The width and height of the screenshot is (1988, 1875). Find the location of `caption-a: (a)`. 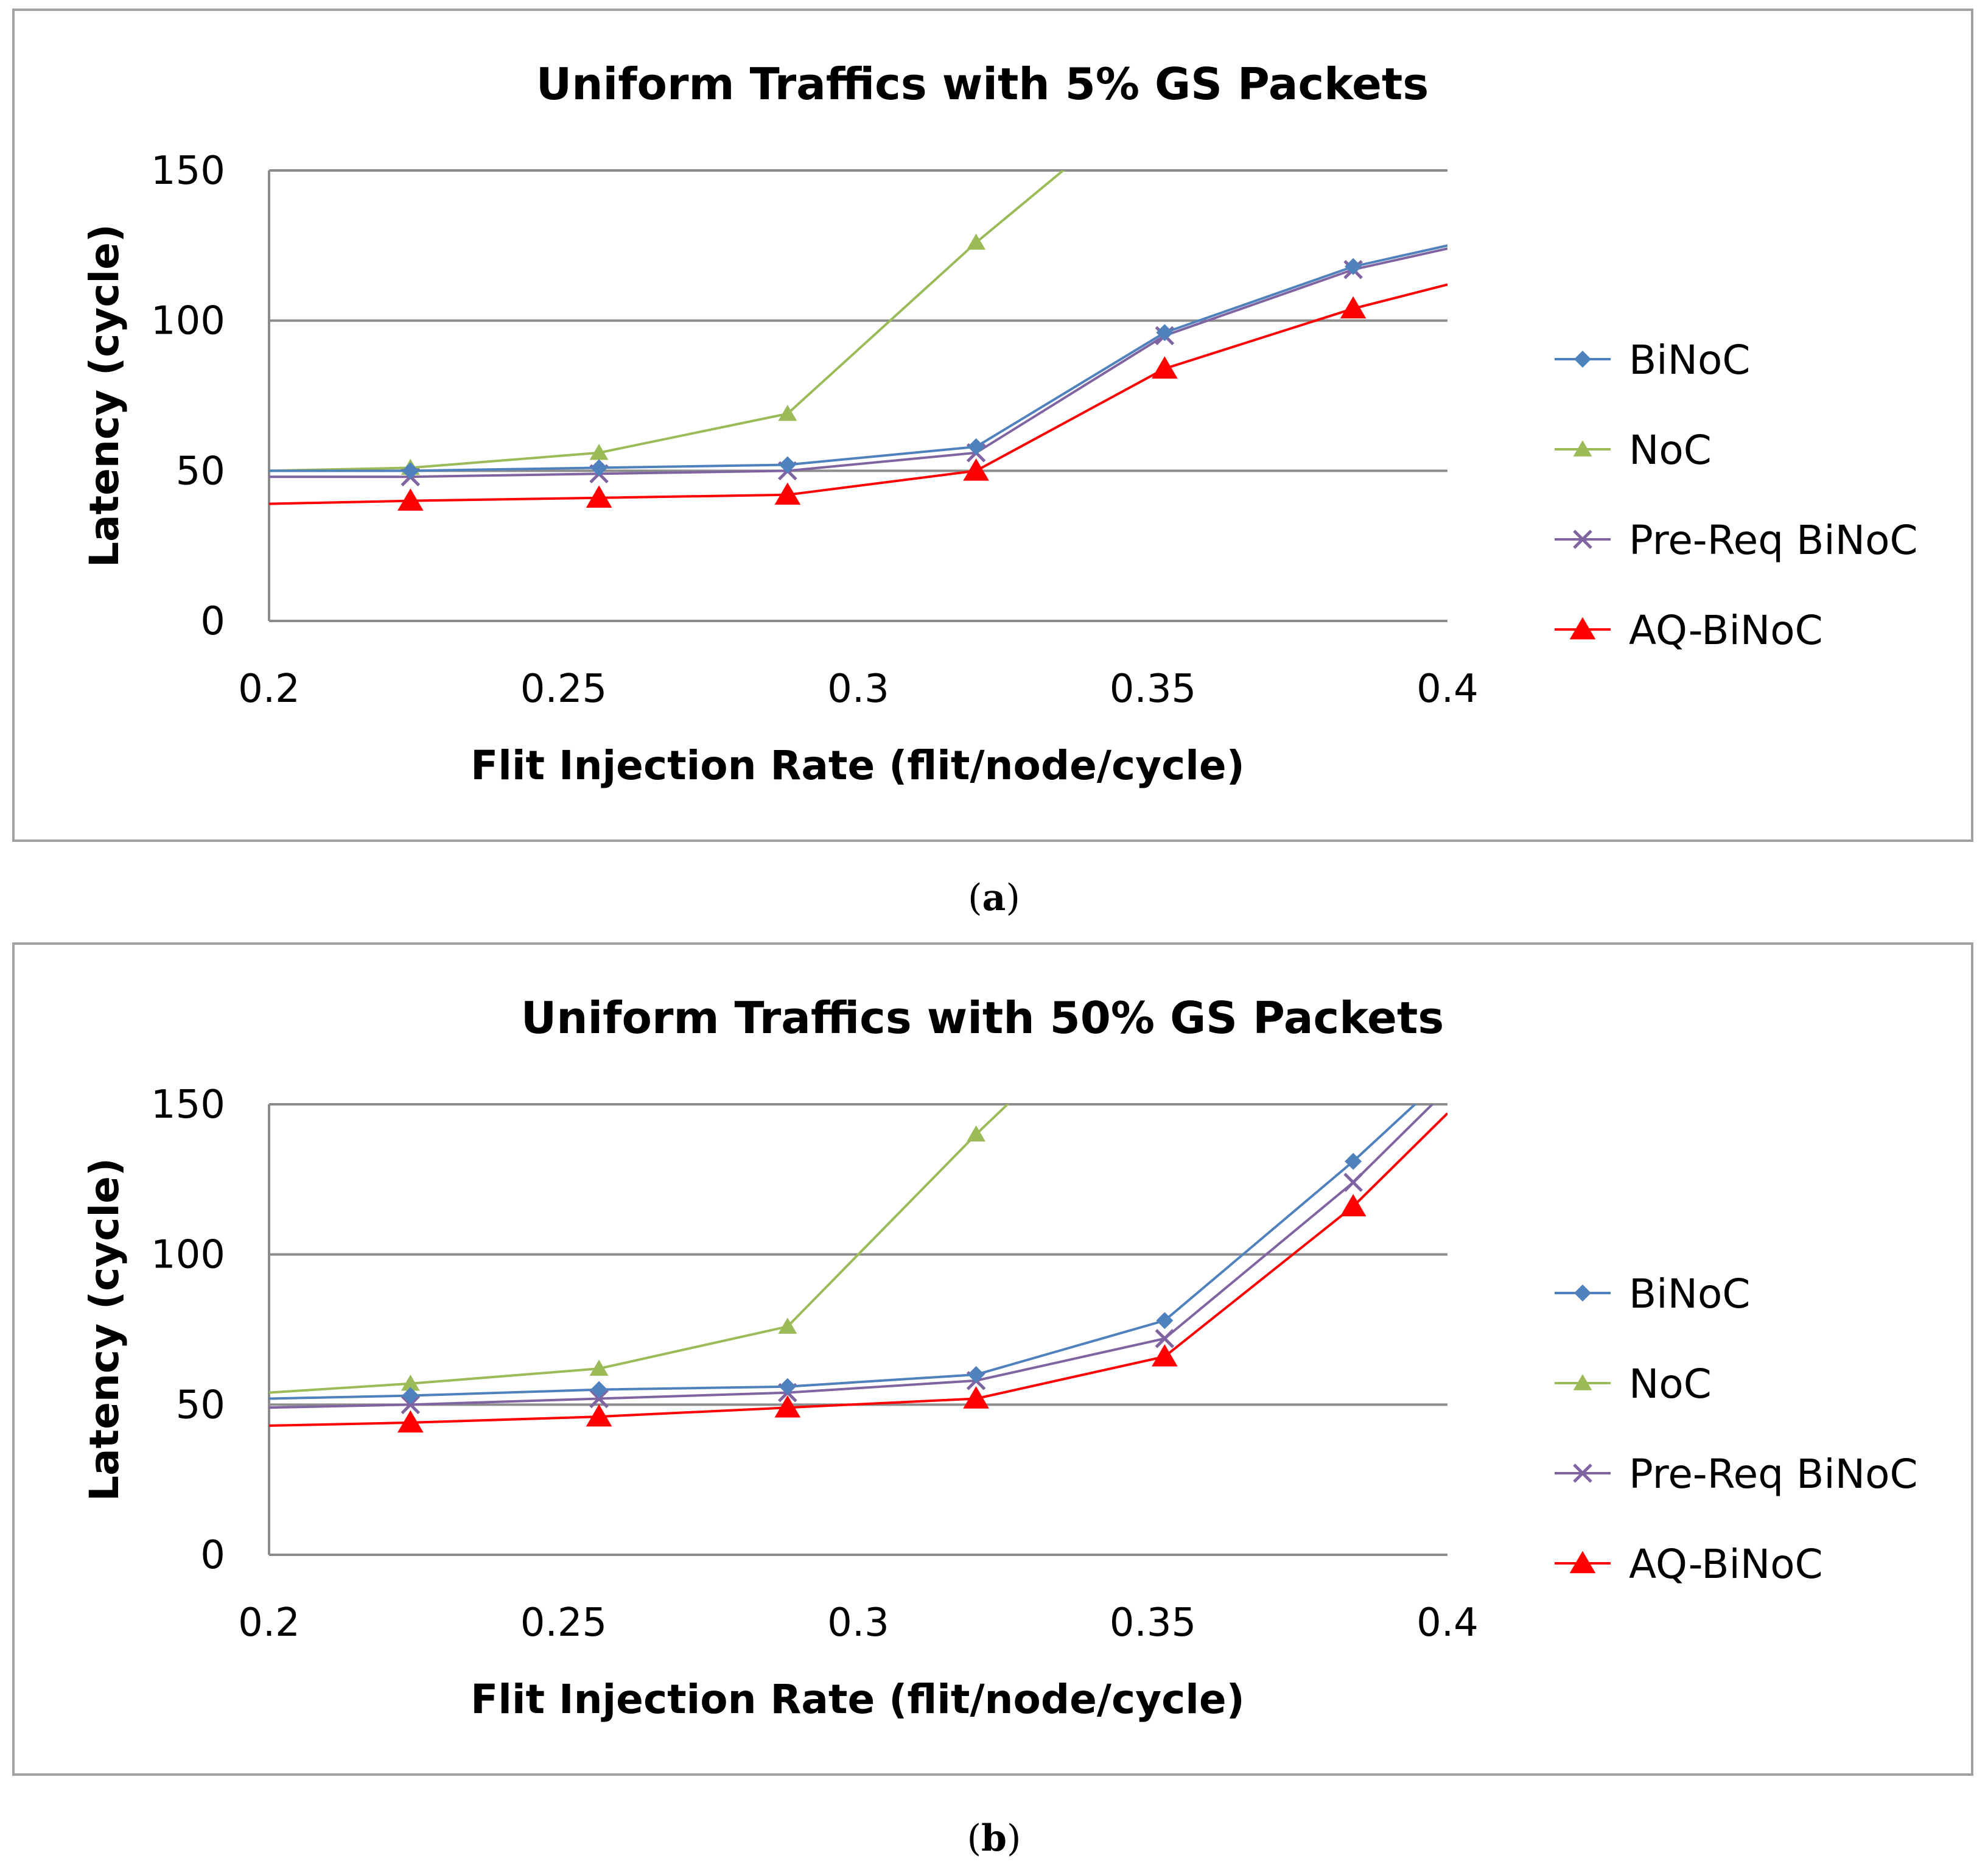

caption-a: (a) is located at coordinates (994, 898).